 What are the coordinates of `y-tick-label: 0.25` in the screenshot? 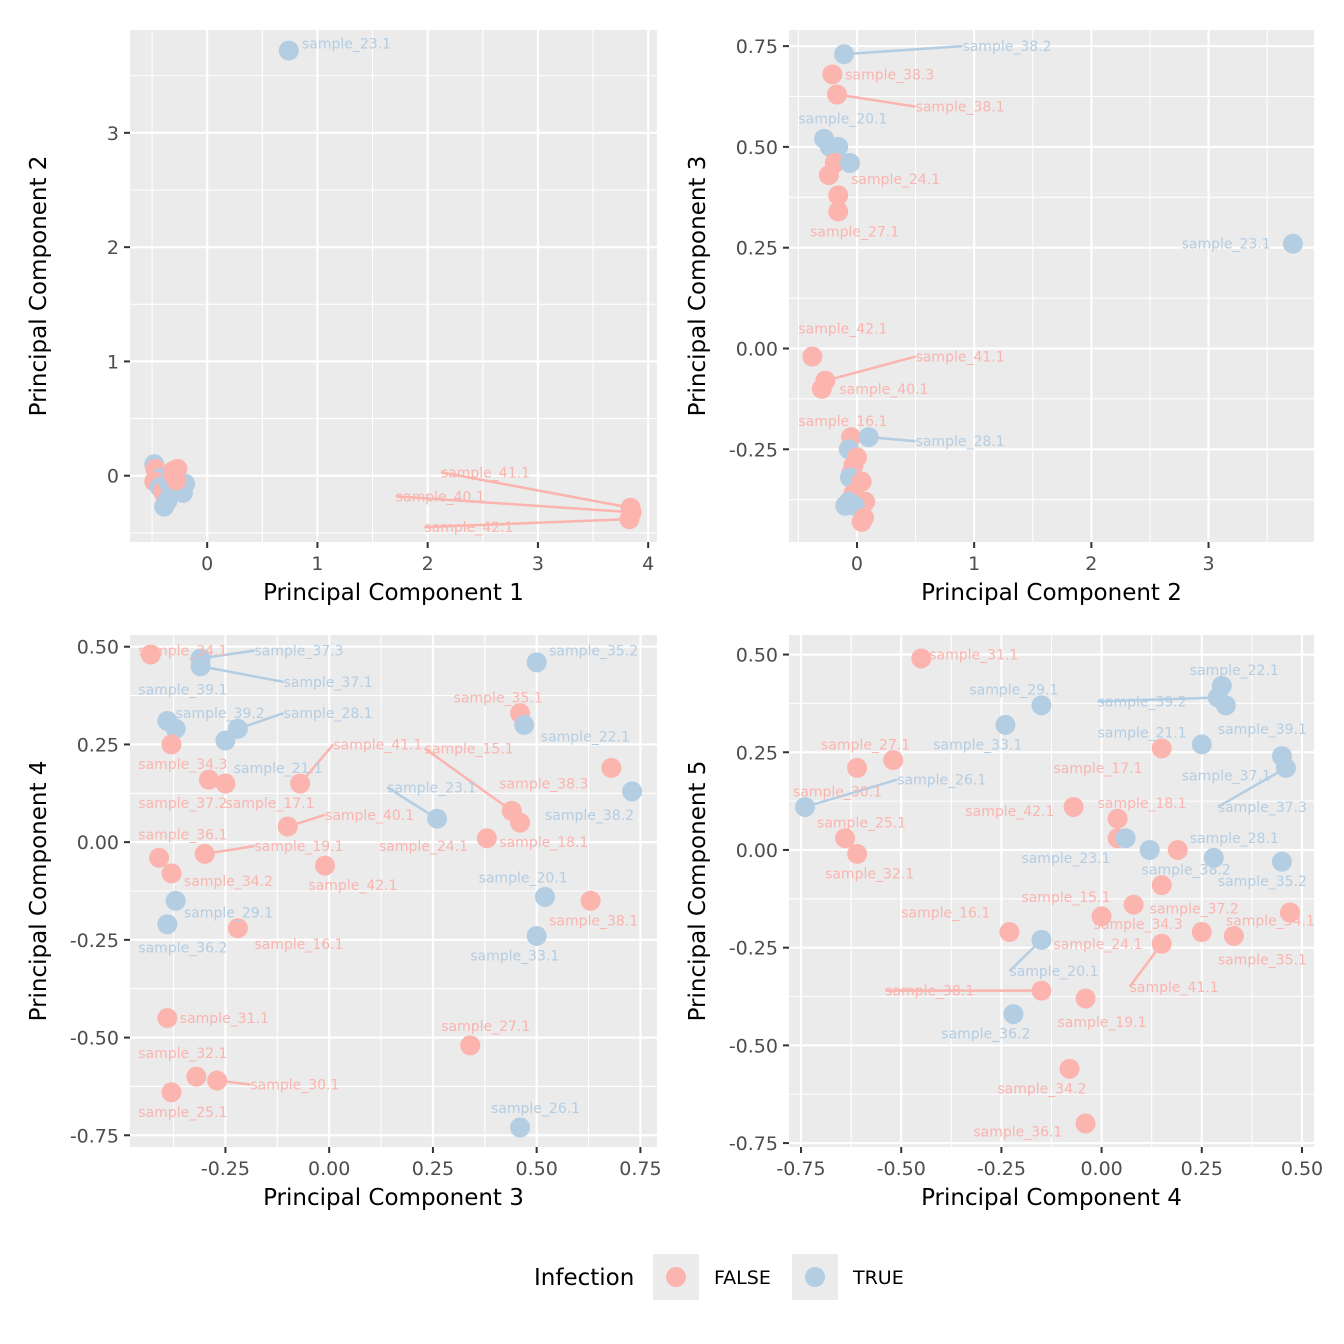 It's located at (98, 745).